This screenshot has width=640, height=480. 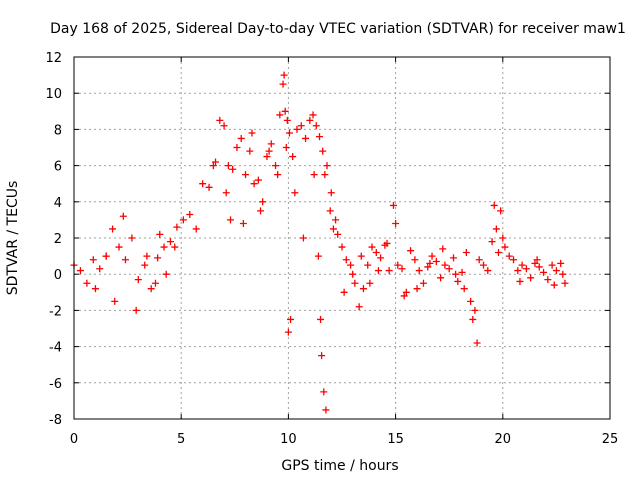 I want to click on x-tick-label: 25, so click(x=610, y=439).